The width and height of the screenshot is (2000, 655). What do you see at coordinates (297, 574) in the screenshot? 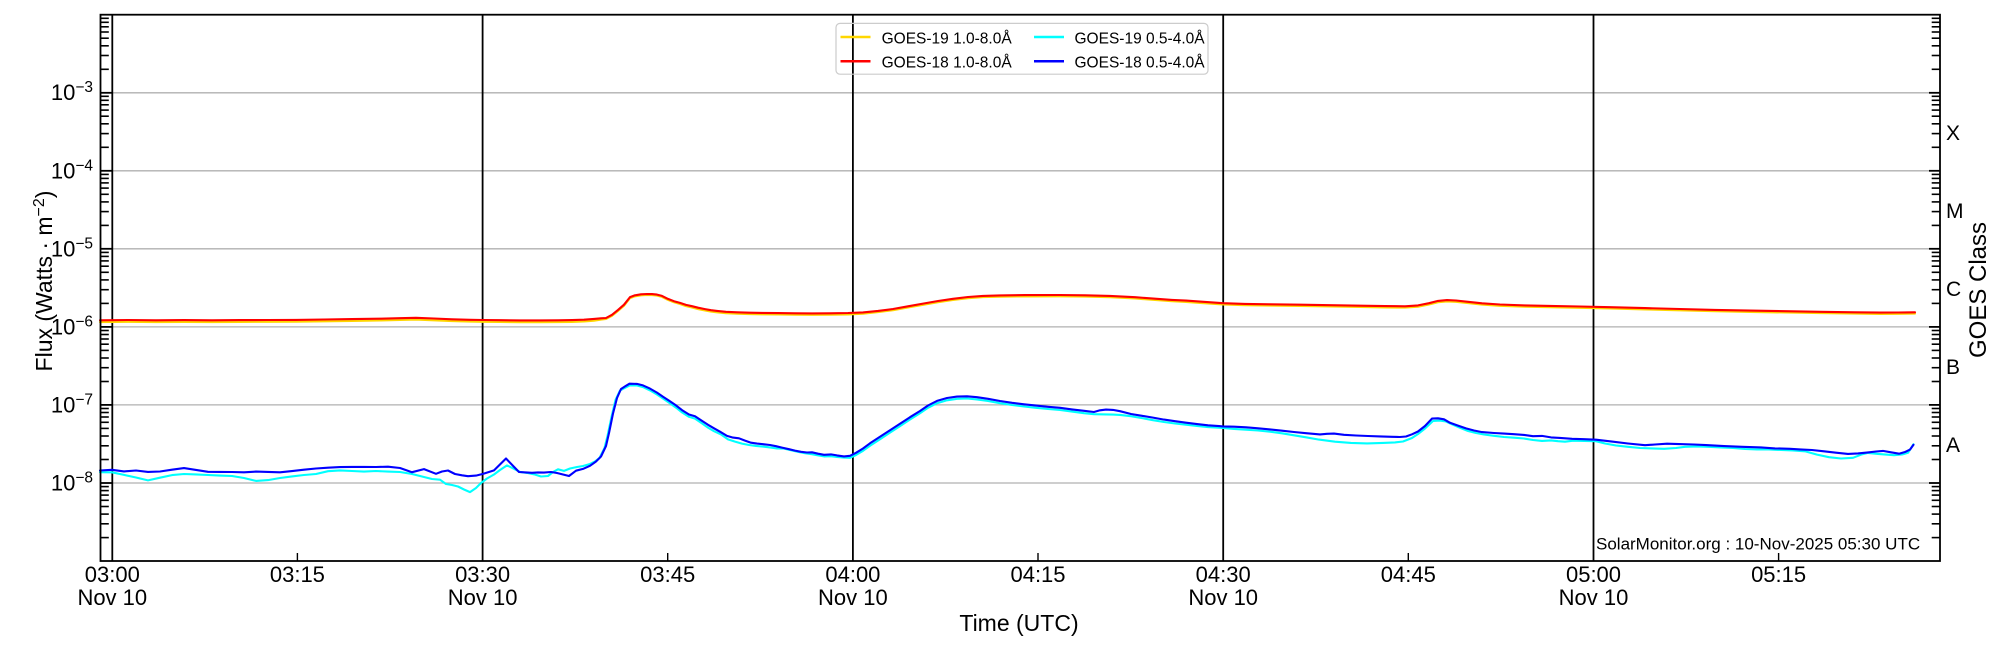
I see `svg-text: 03:15` at bounding box center [297, 574].